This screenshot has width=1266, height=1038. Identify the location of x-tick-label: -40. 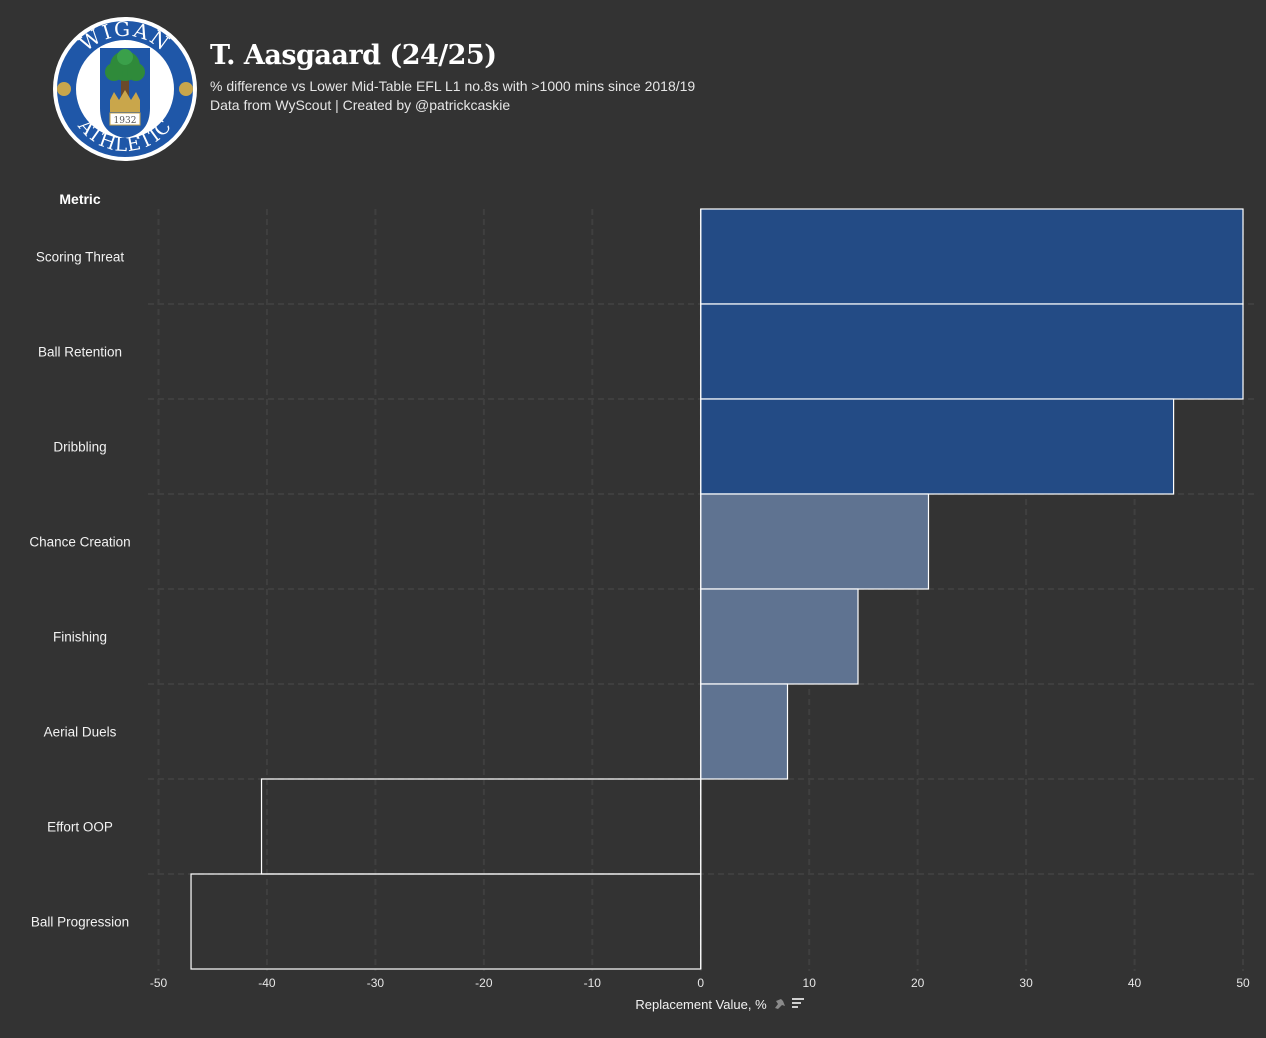
(267, 983).